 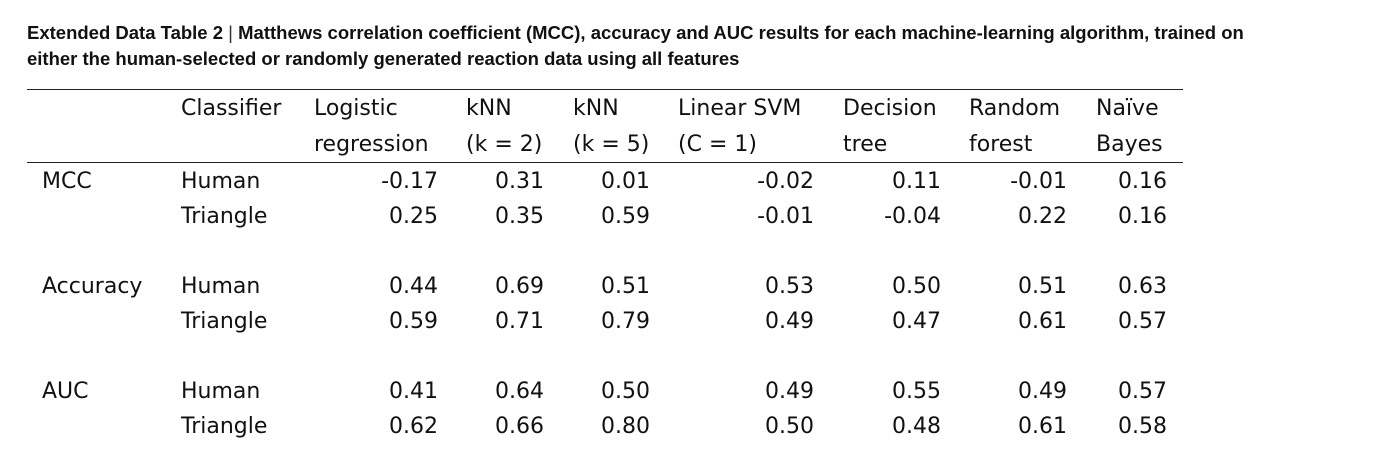 I want to click on table-cell-value: 0.80, so click(x=580, y=427).